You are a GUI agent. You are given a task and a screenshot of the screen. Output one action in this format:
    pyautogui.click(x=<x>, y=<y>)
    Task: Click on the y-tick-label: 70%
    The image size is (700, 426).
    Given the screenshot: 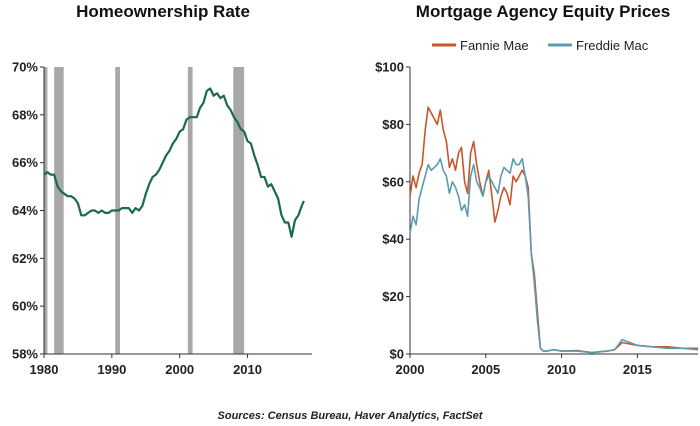 What is the action you would take?
    pyautogui.click(x=25, y=67)
    